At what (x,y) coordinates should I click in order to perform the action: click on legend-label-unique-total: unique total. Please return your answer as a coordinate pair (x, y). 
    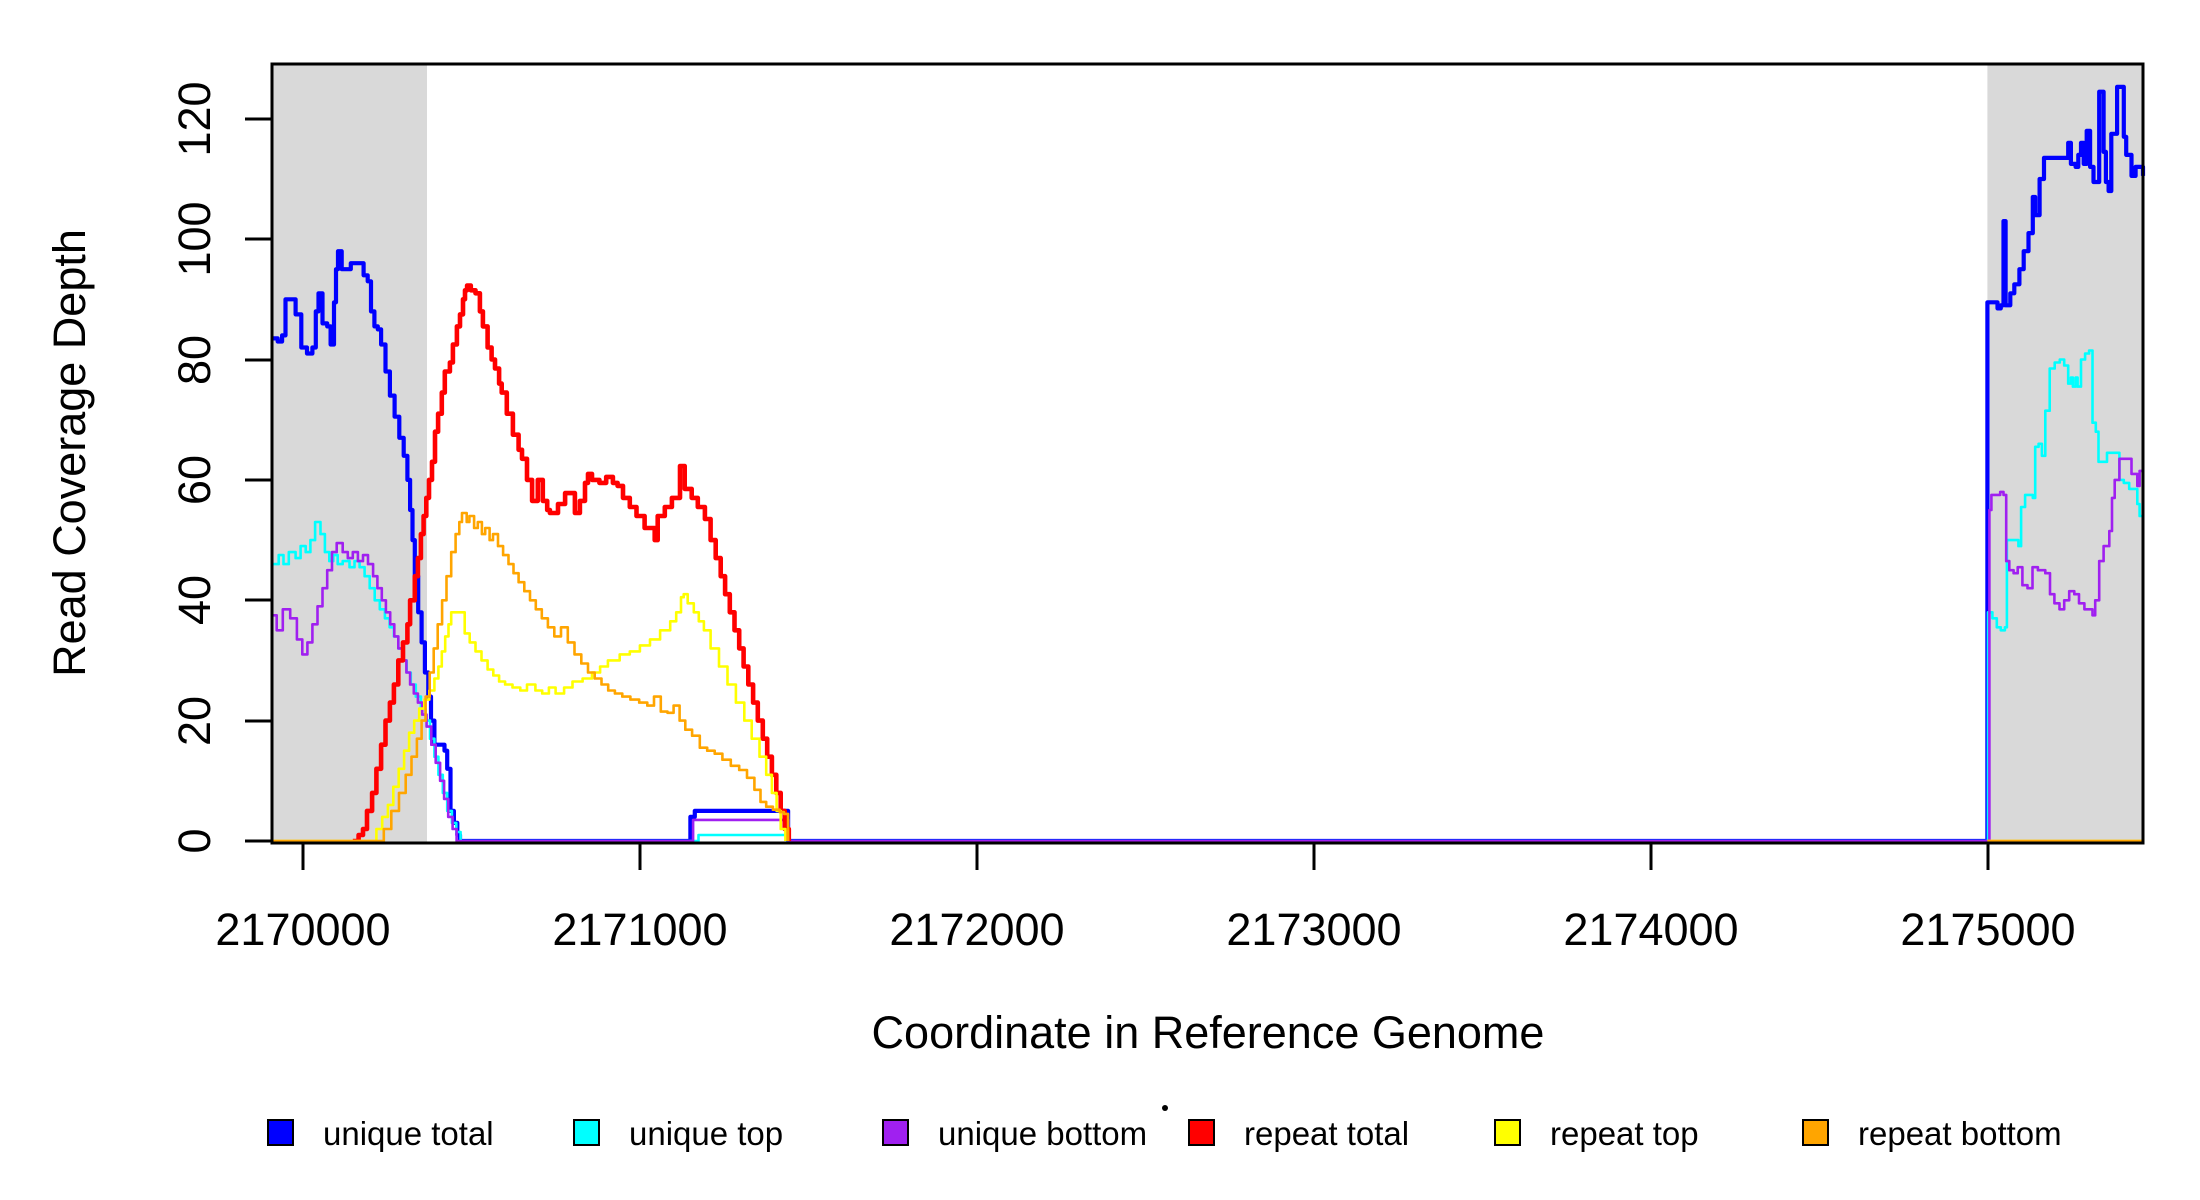
    Looking at the image, I should click on (408, 1133).